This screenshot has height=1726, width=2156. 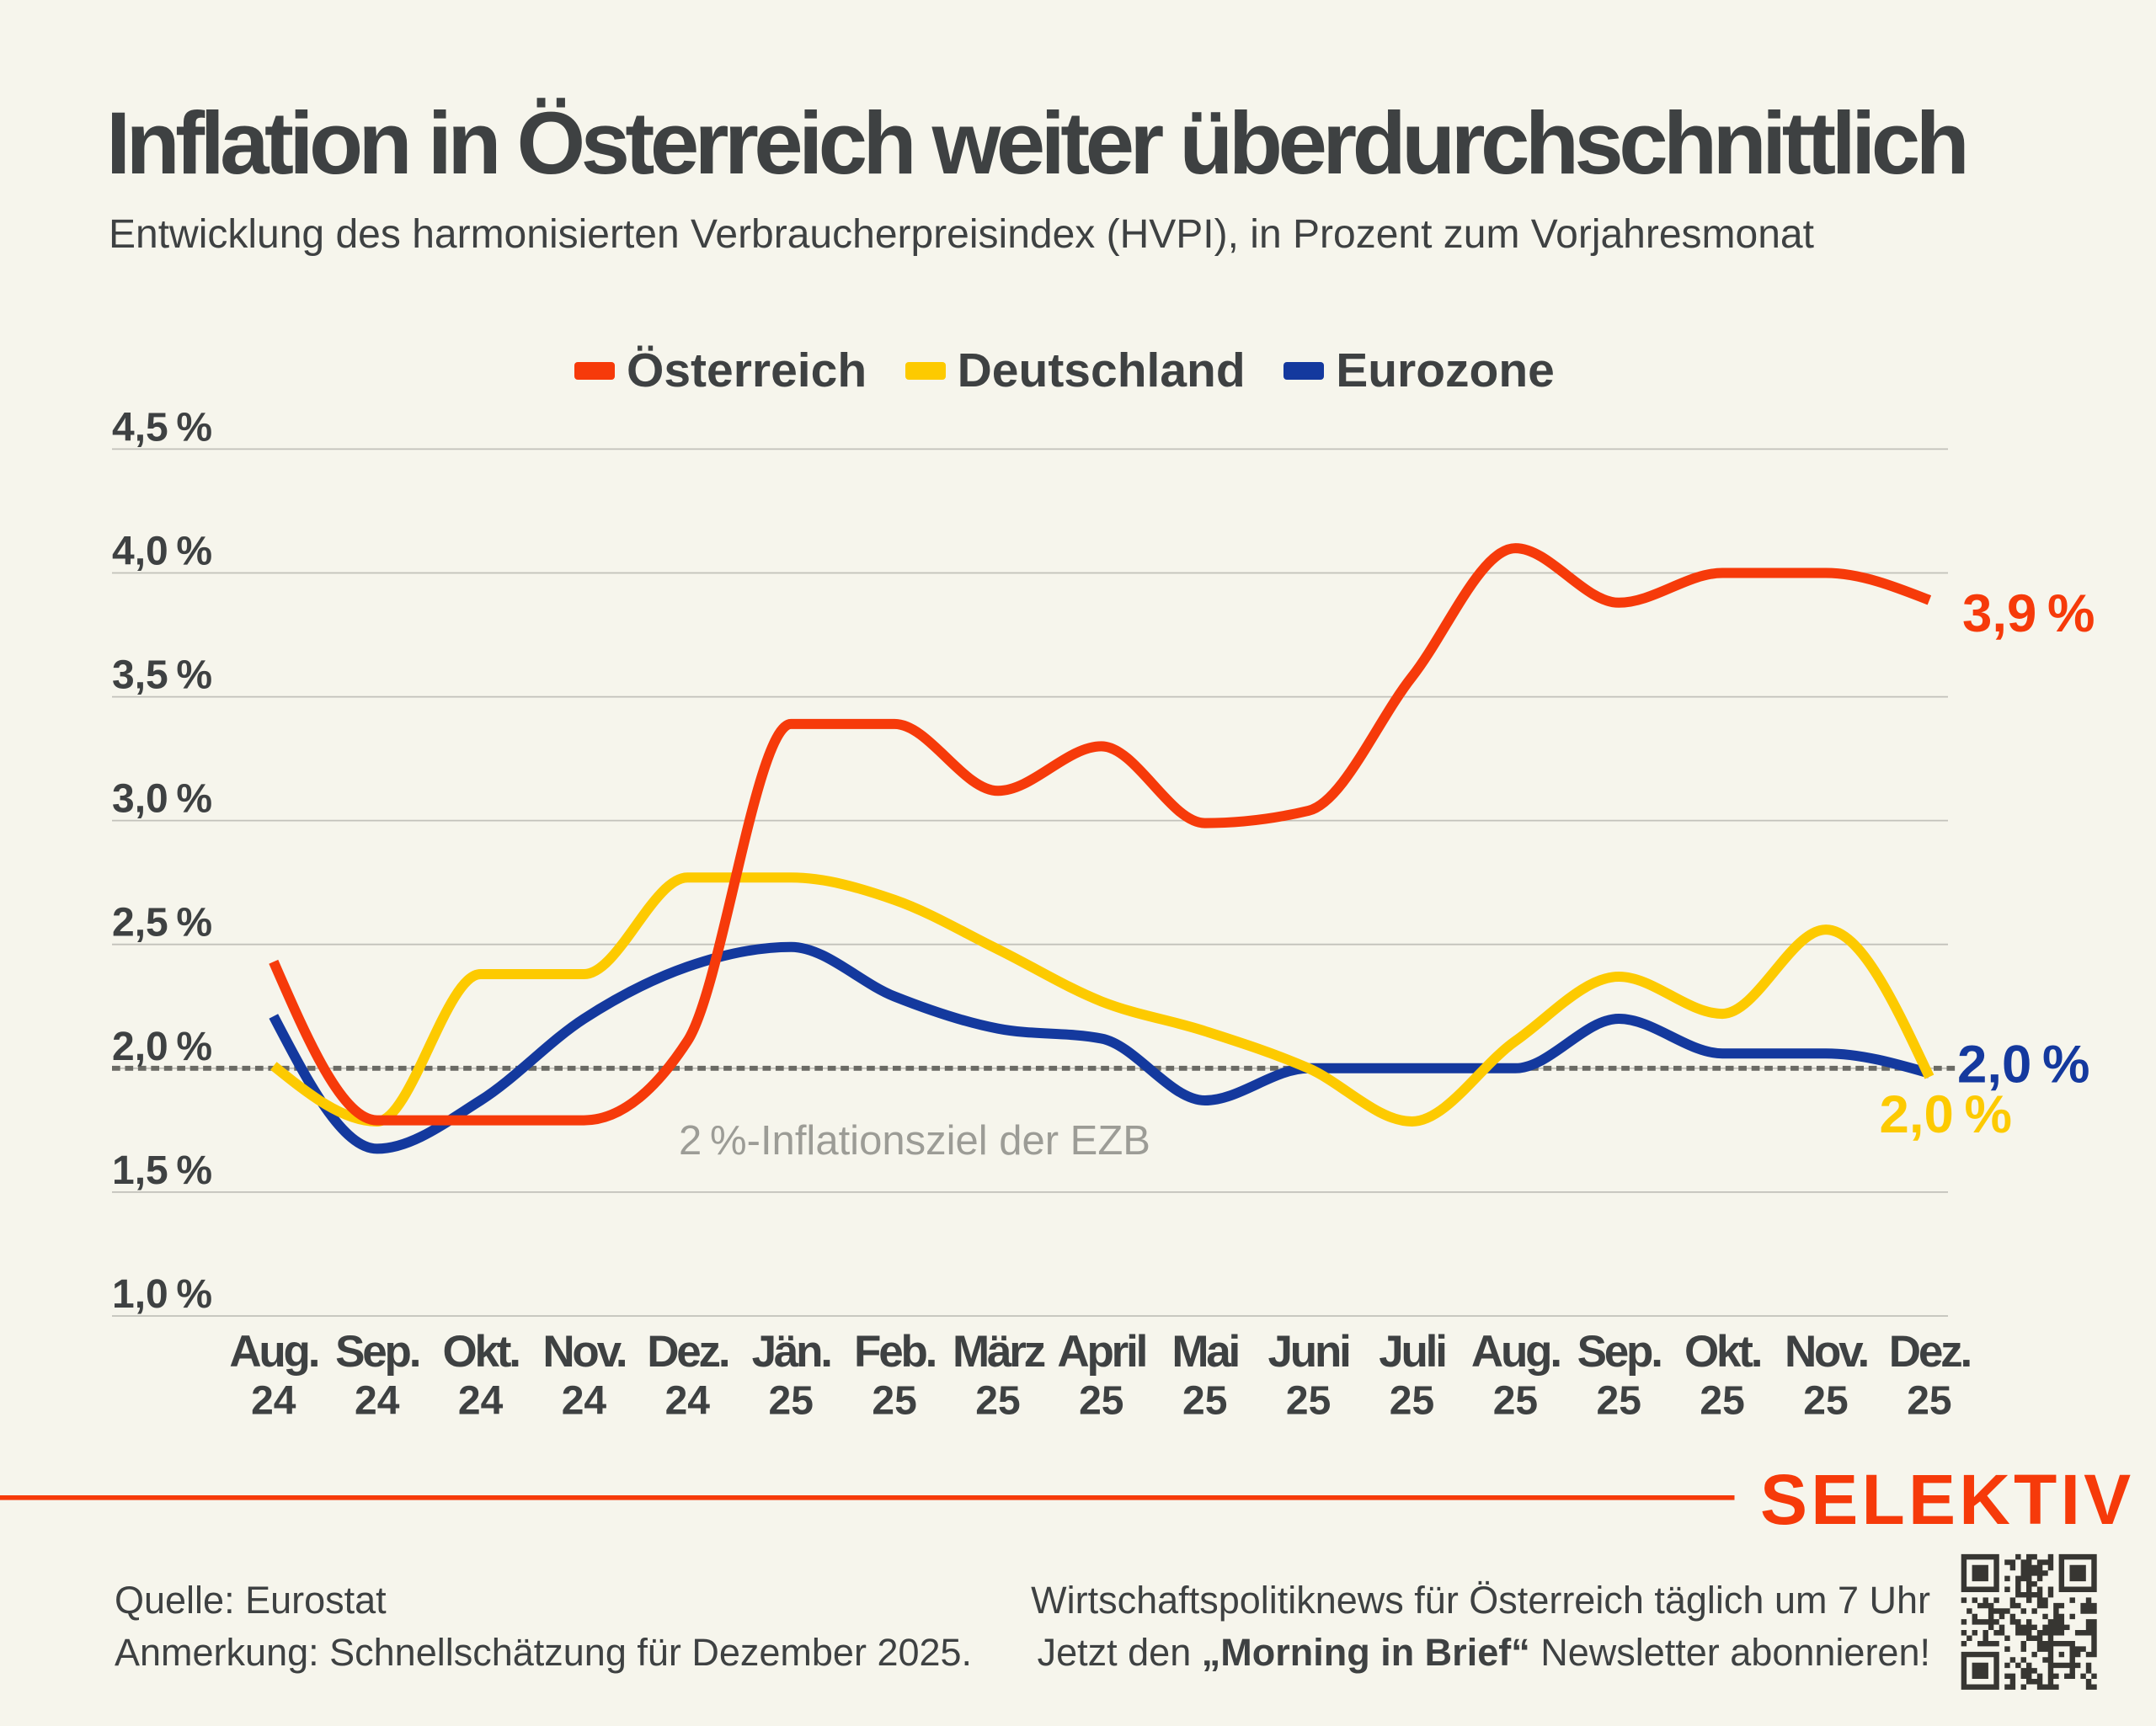 I want to click on svg-text: Jän., so click(x=791, y=1352).